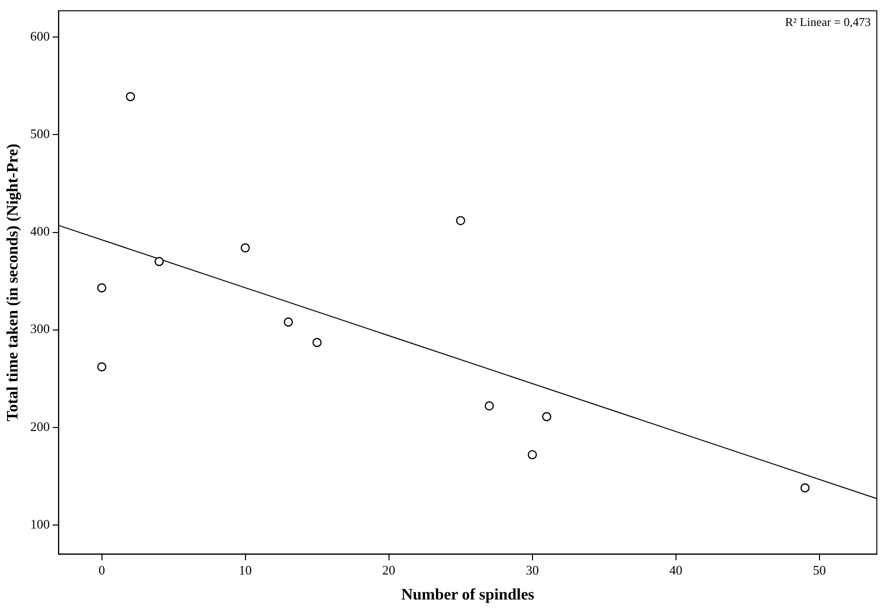 This screenshot has height=609, width=882. What do you see at coordinates (40, 524) in the screenshot?
I see `y-tick-label: 100` at bounding box center [40, 524].